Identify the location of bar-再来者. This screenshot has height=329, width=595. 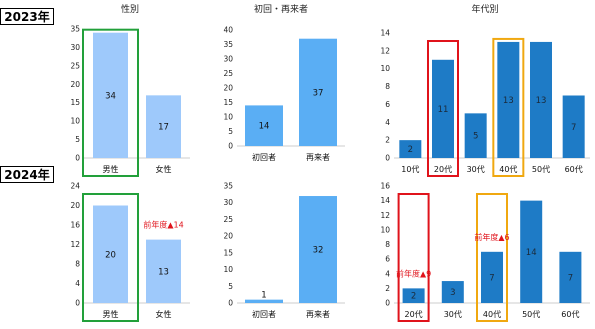
(318, 92).